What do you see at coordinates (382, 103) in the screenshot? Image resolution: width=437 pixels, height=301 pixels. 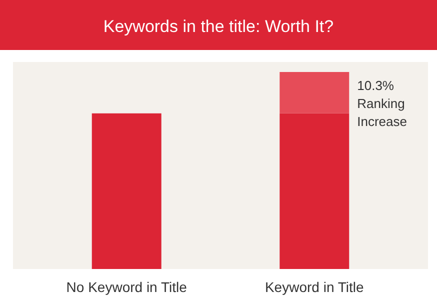 I see `annotation: 10.3% Ranking Increase` at bounding box center [382, 103].